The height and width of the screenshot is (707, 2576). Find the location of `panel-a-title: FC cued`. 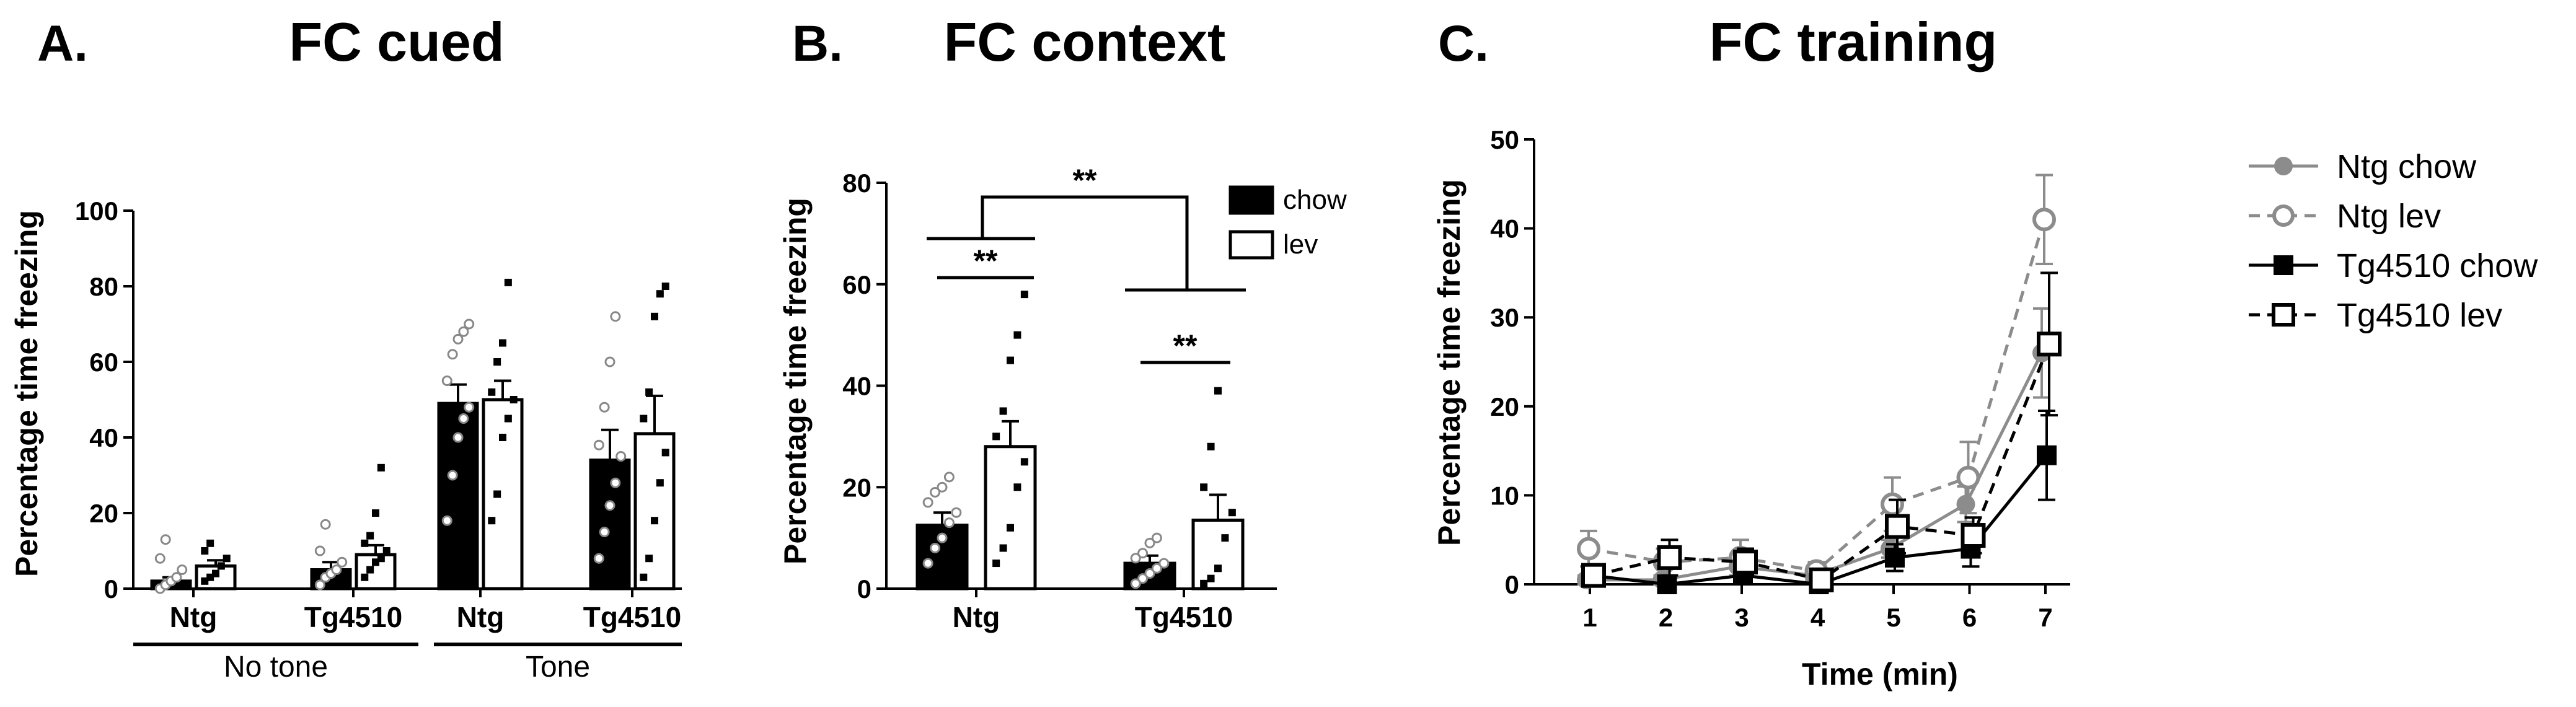

panel-a-title: FC cued is located at coordinates (396, 41).